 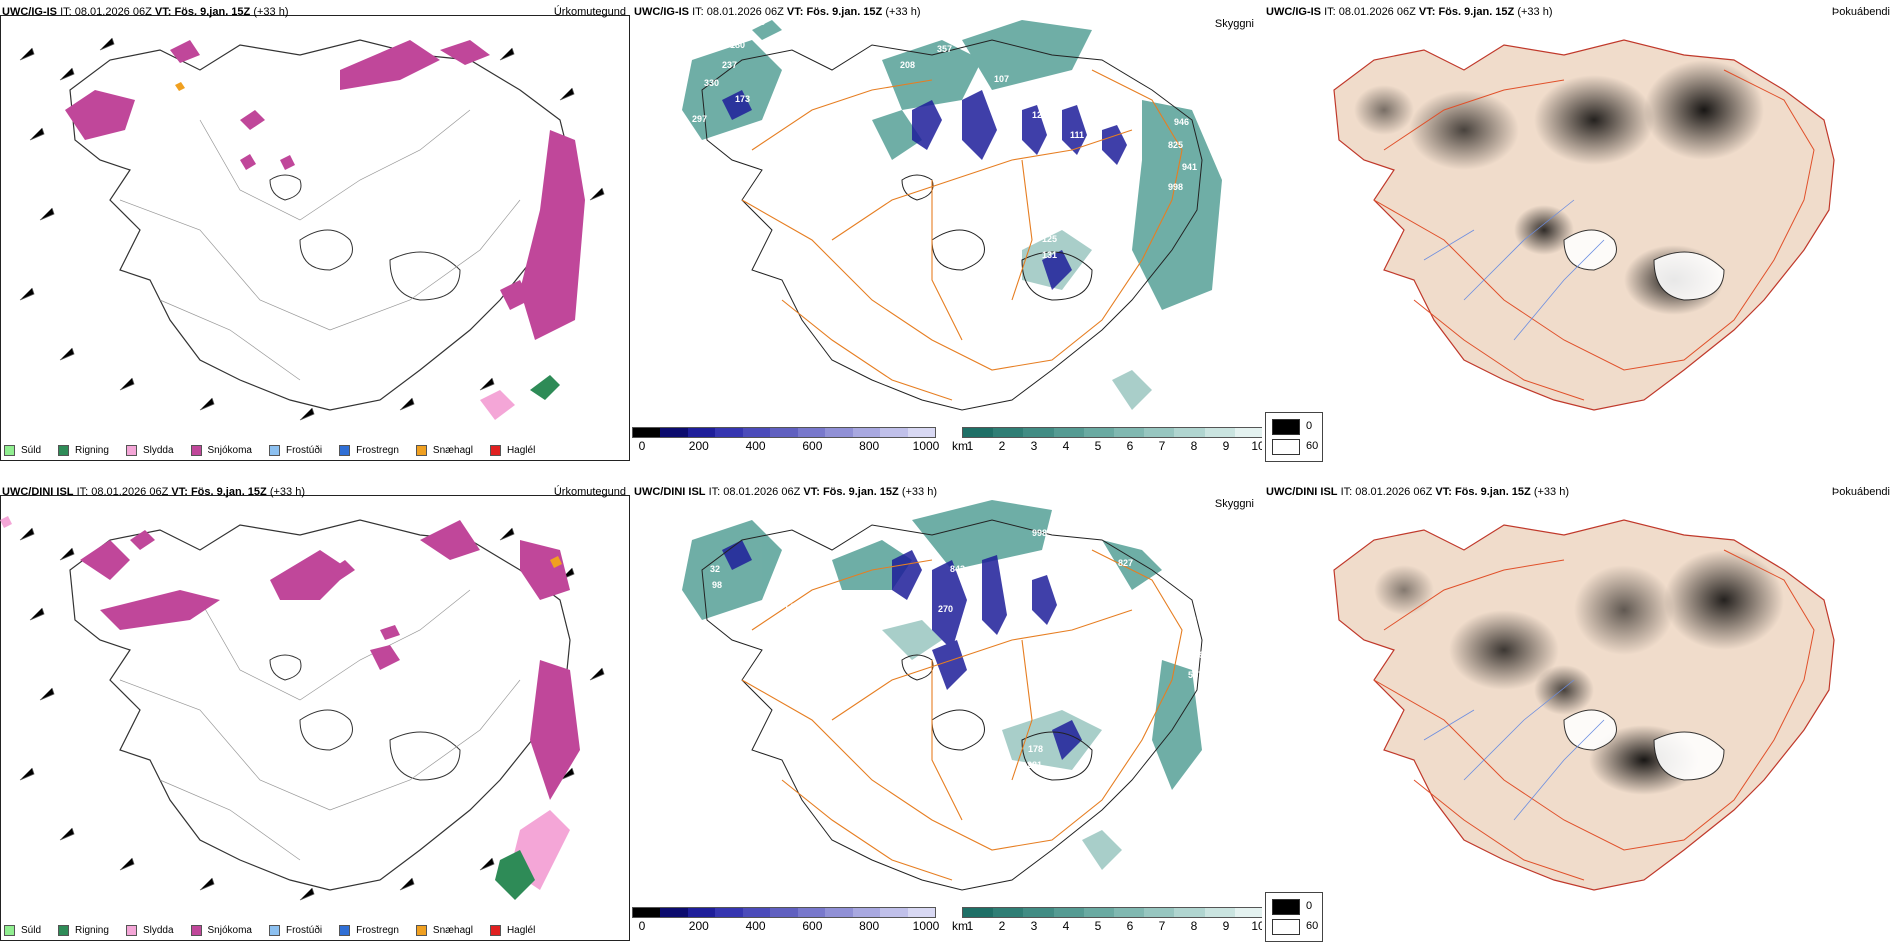 What do you see at coordinates (1181, 122) in the screenshot?
I see `ceiling-value-label: 946` at bounding box center [1181, 122].